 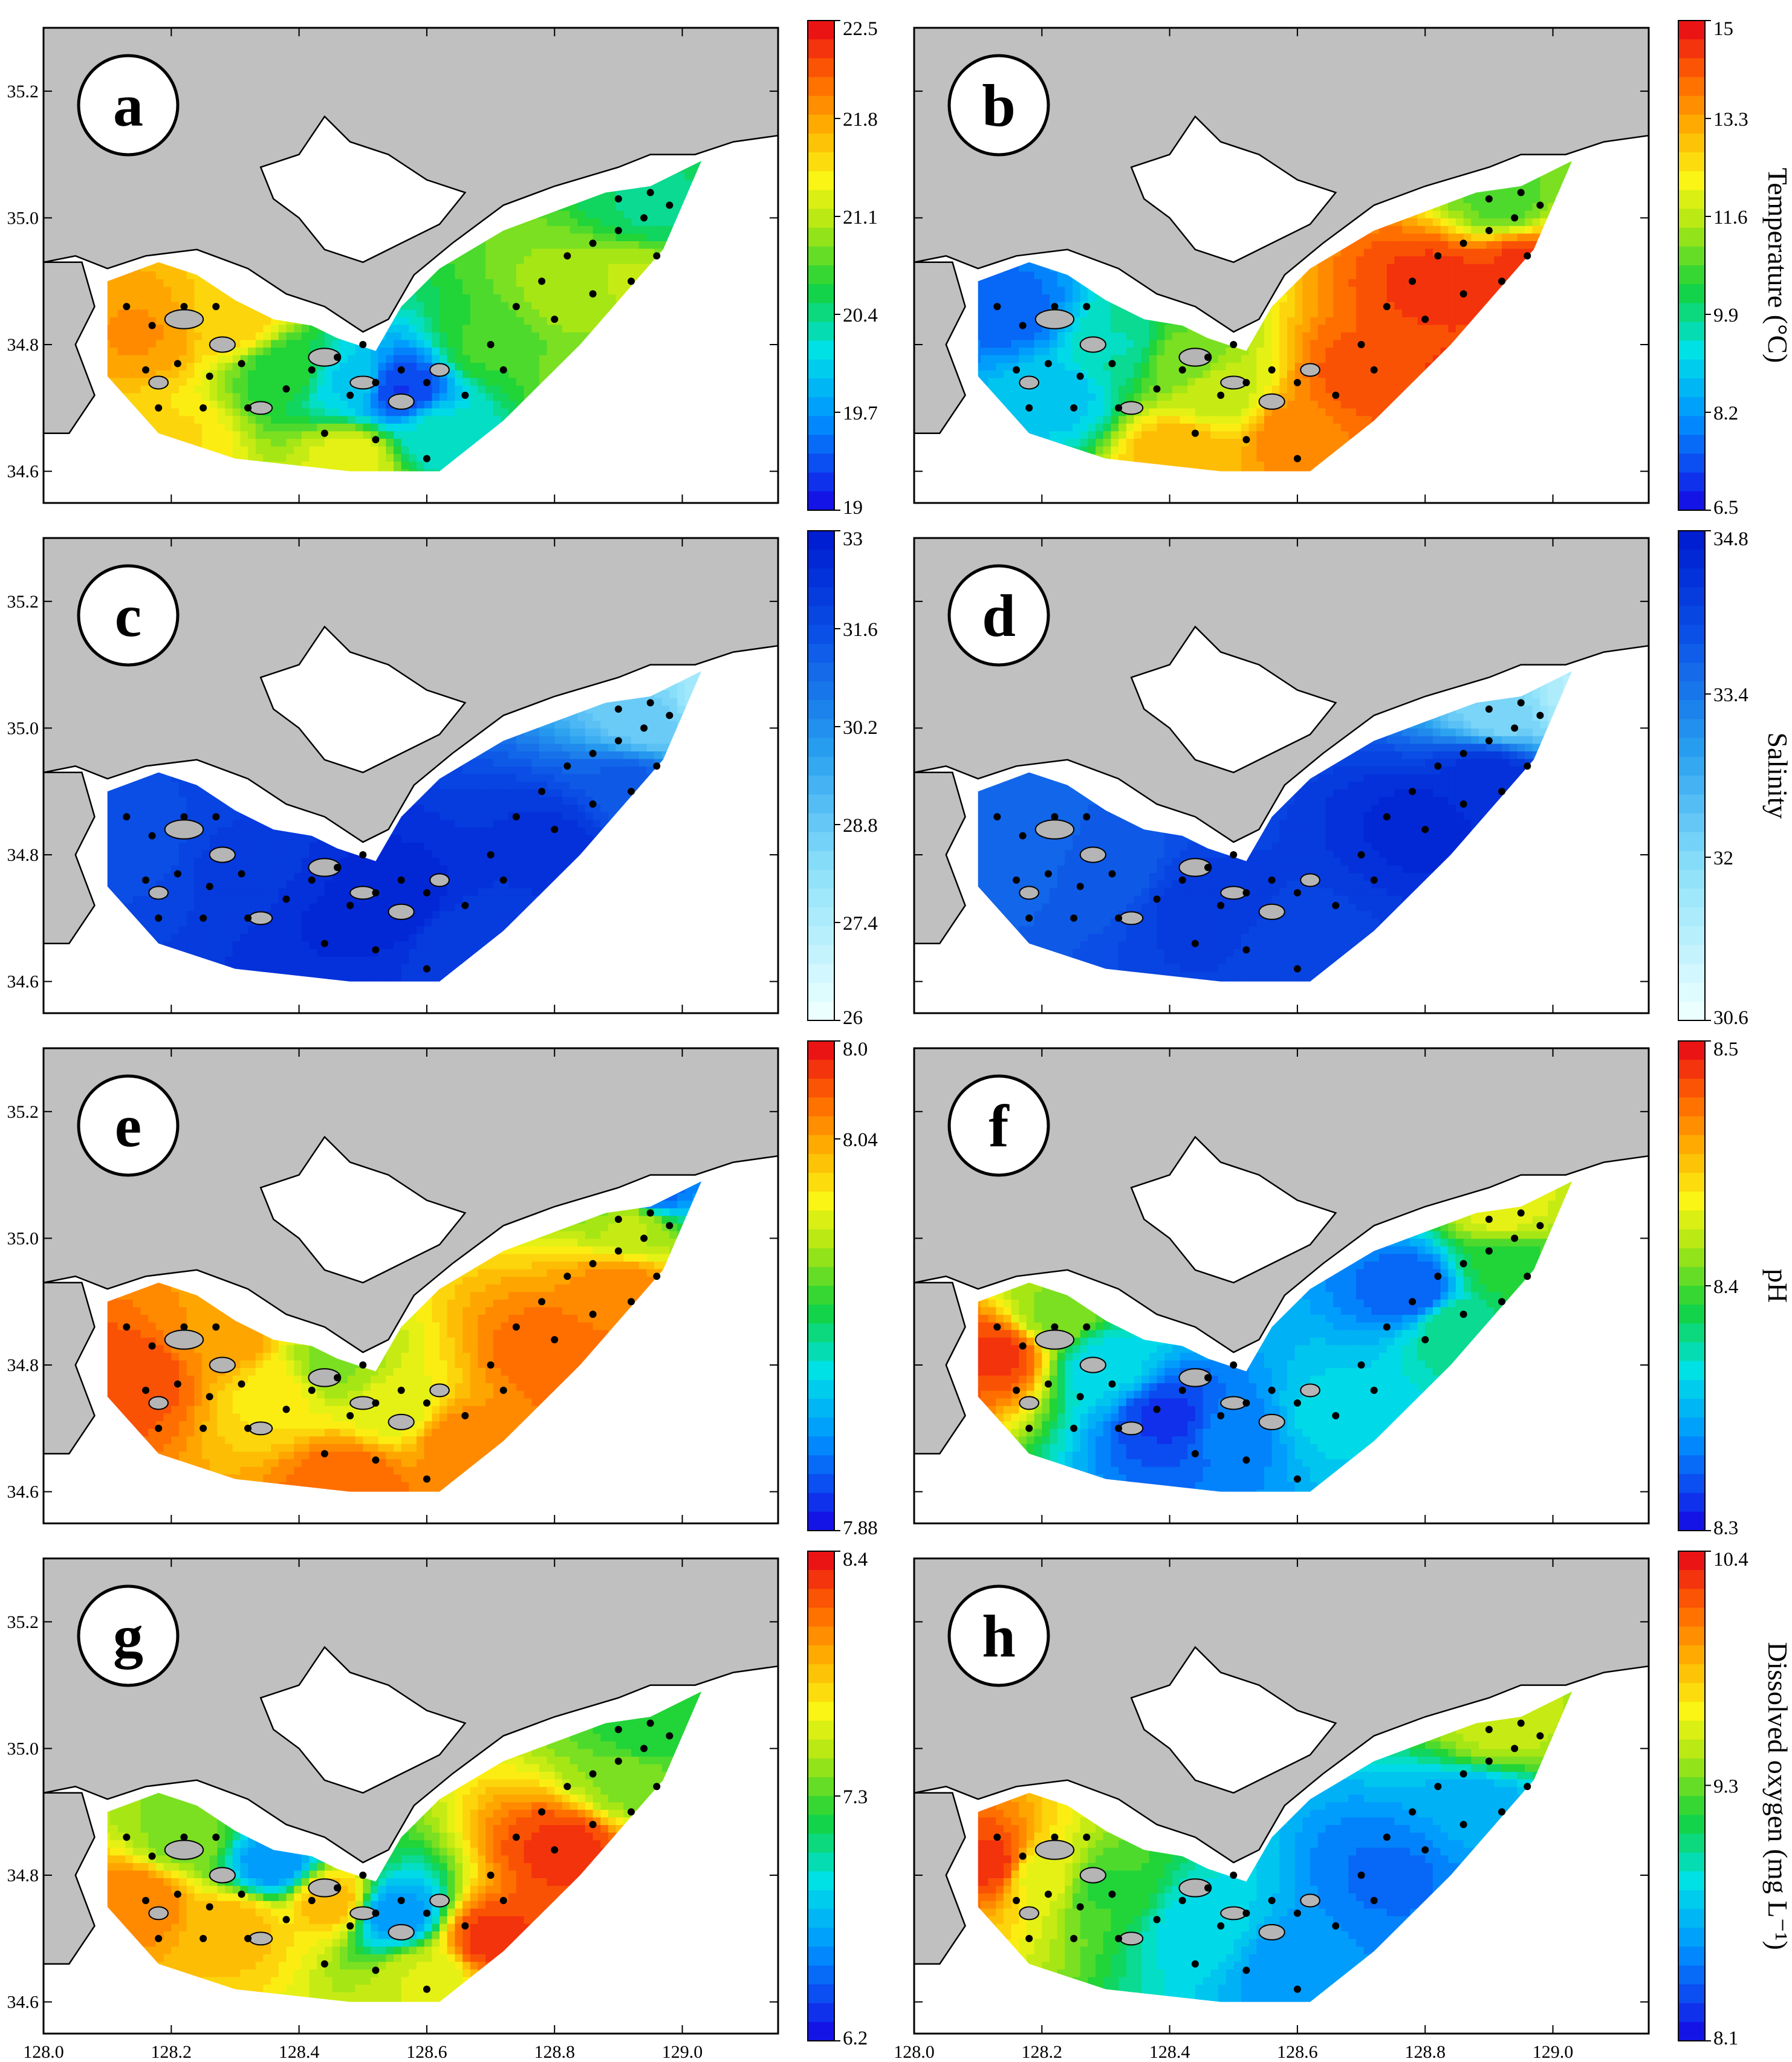 I want to click on colorbar-swatch, so click(x=821, y=124).